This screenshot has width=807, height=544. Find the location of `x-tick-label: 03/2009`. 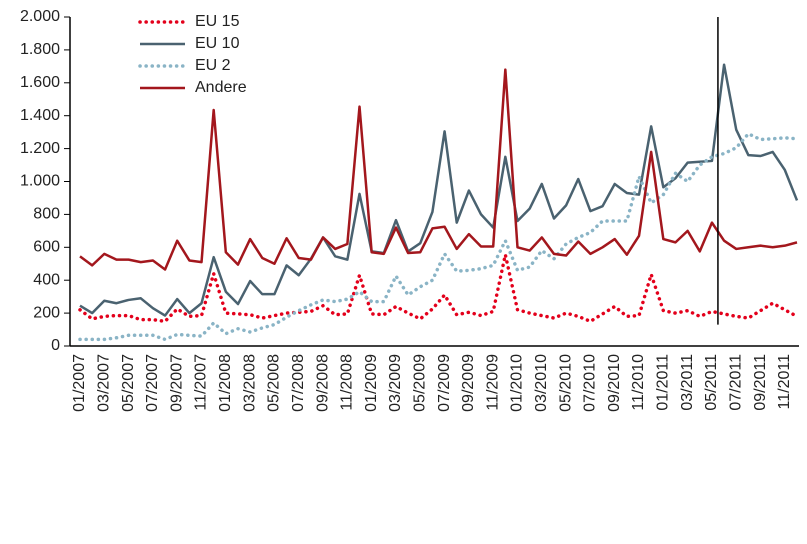

x-tick-label: 03/2009 is located at coordinates (395, 383).